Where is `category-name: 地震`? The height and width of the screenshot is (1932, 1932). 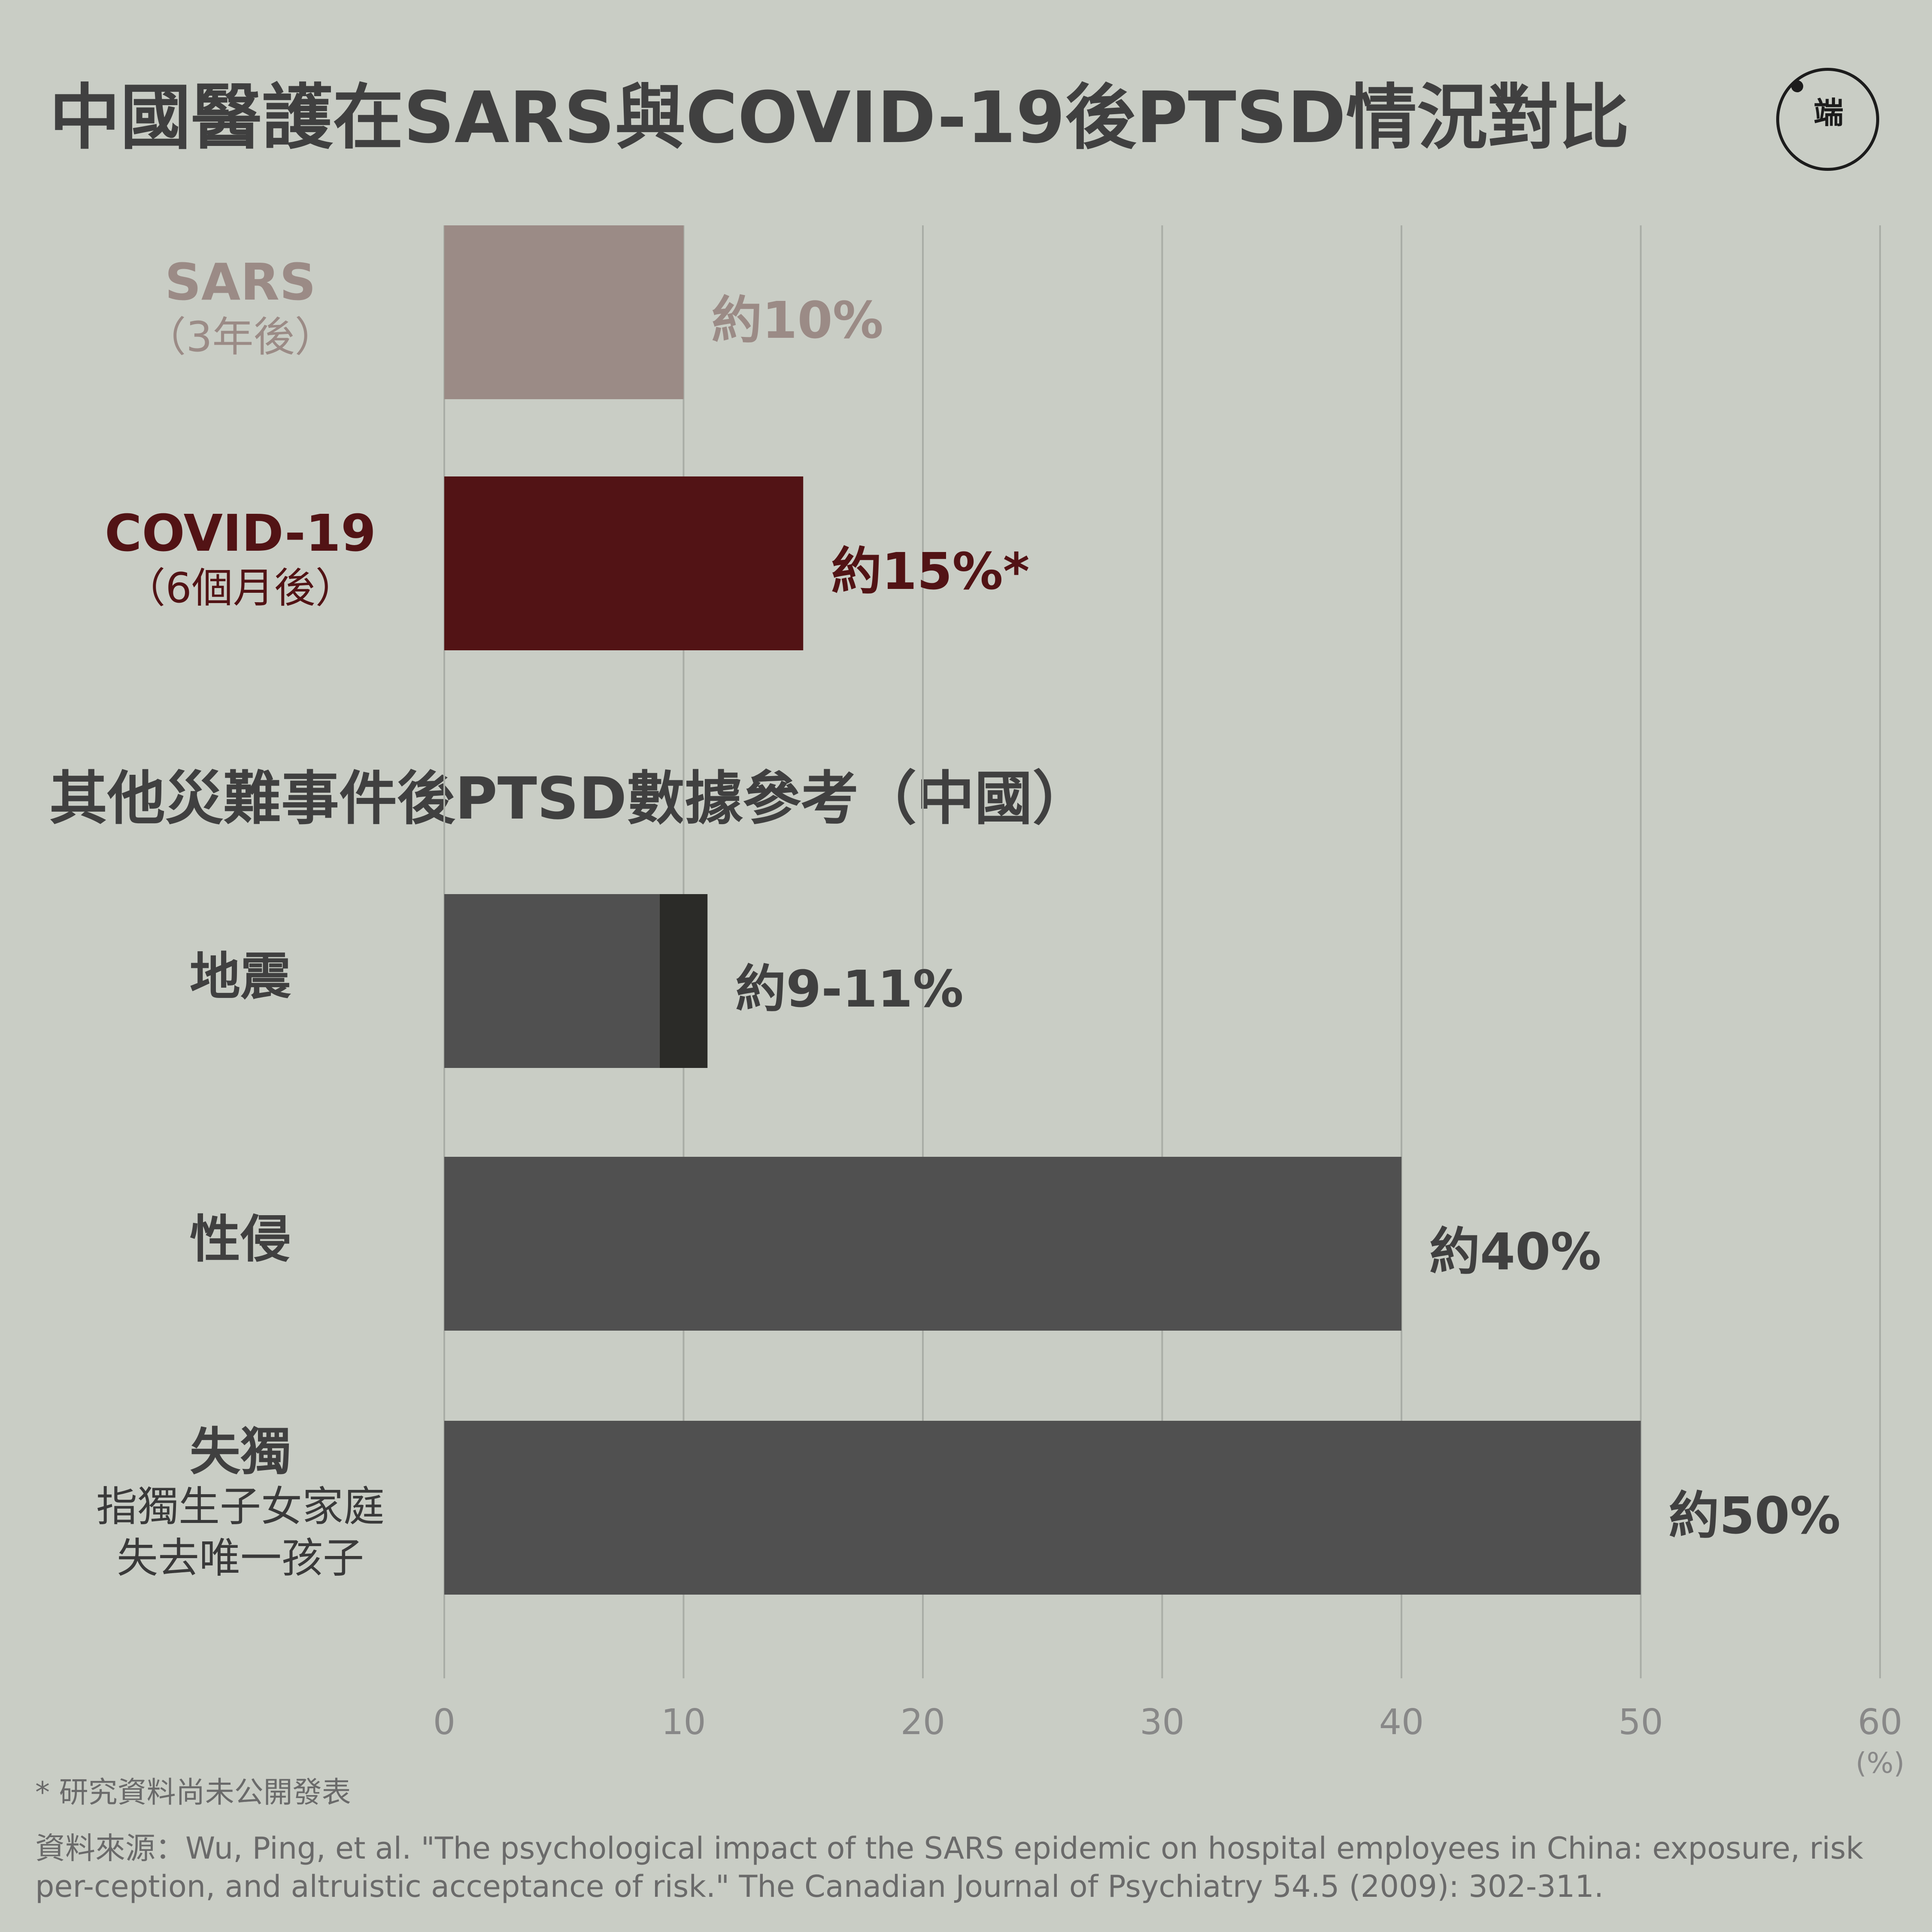
category-name: 地震 is located at coordinates (240, 976).